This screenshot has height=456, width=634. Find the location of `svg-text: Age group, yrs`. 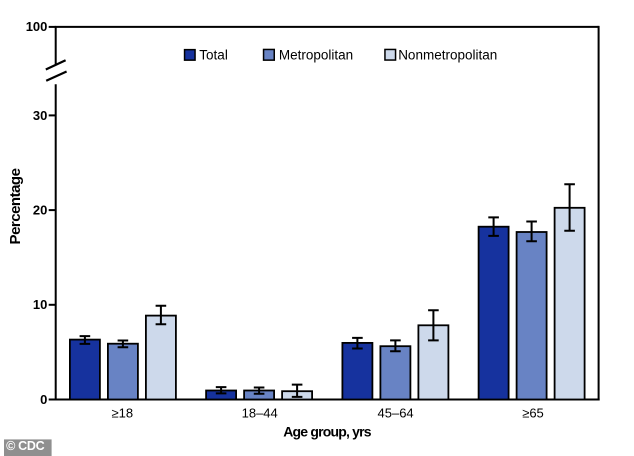

svg-text: Age group, yrs is located at coordinates (327, 432).